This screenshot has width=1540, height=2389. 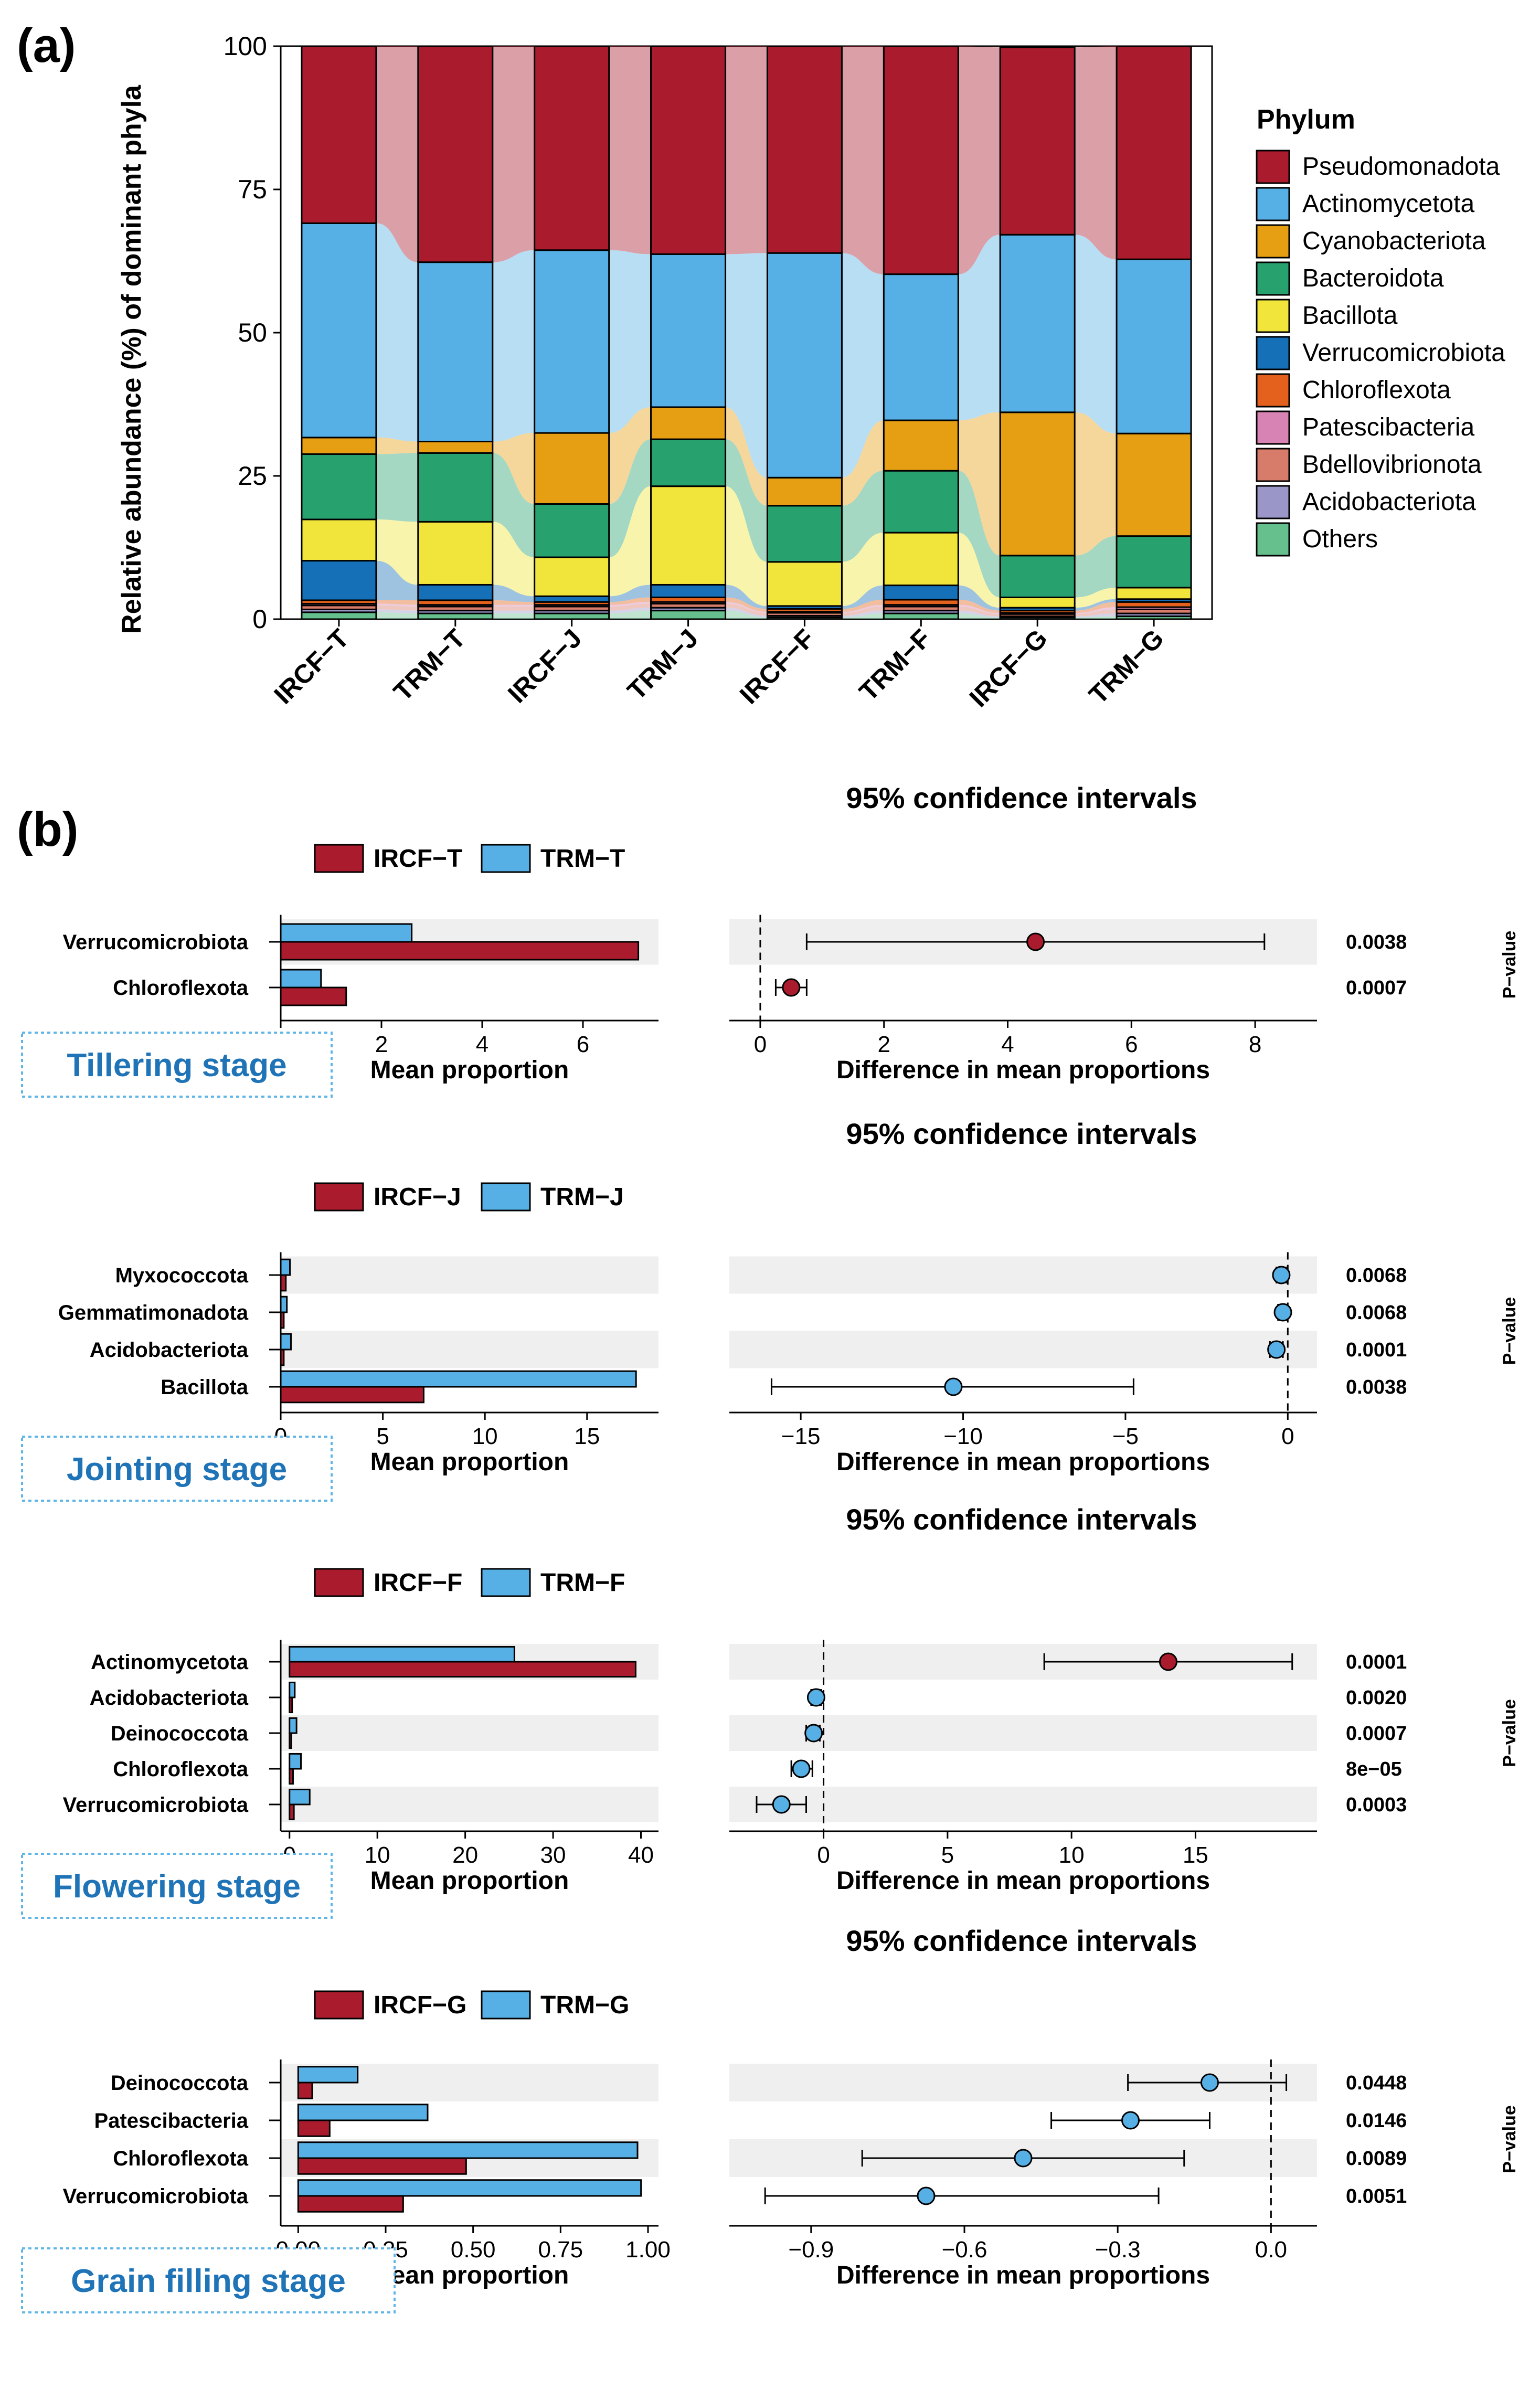 What do you see at coordinates (1023, 2275) in the screenshot?
I see `right-x-axis-title: Difference in mean proportions` at bounding box center [1023, 2275].